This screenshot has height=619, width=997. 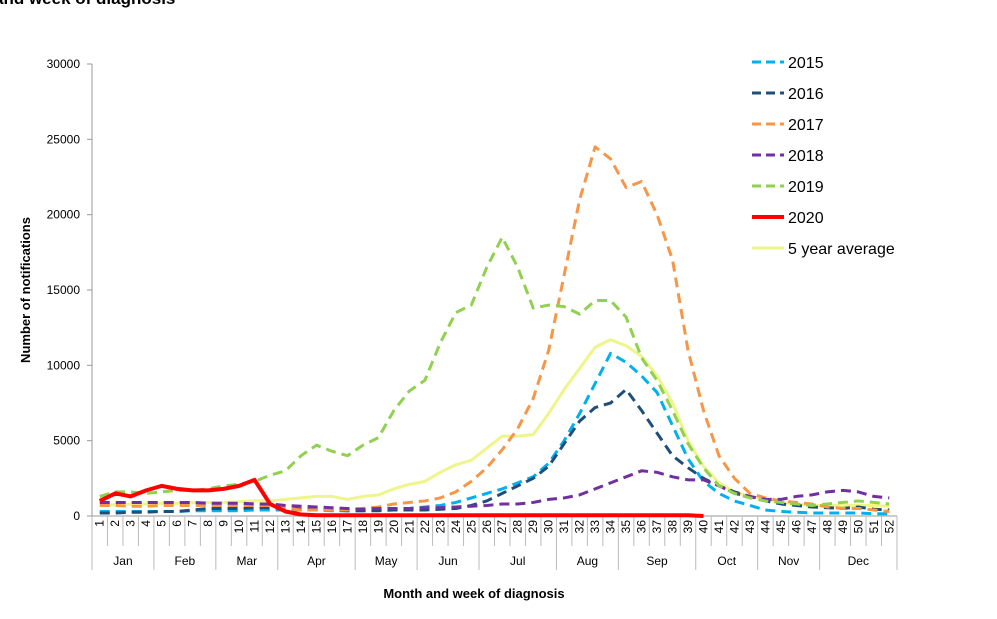 I want to click on y-axis-label: Number of notifications, so click(x=25, y=290).